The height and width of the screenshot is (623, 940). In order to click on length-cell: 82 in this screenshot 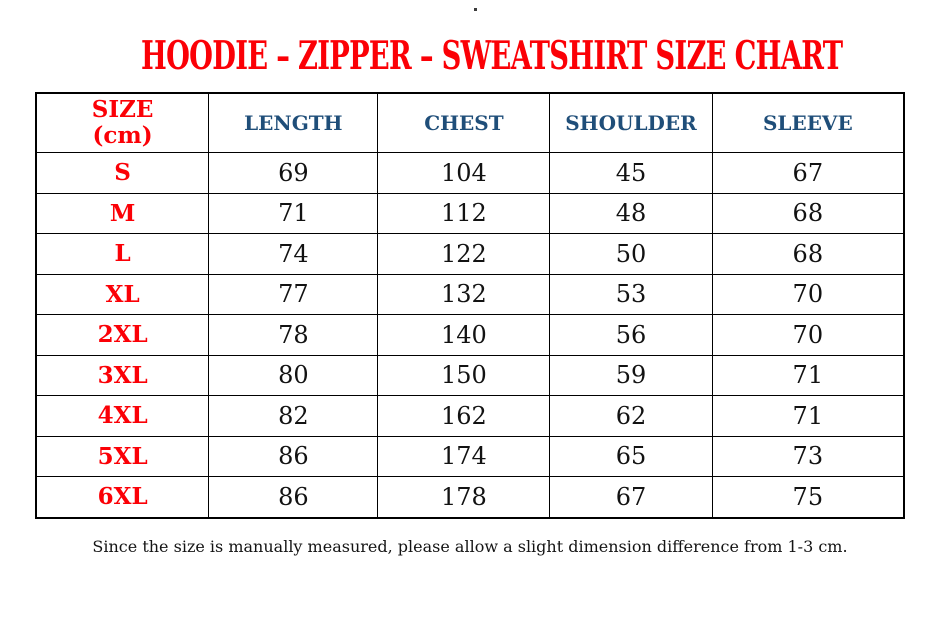, I will do `click(293, 416)`.